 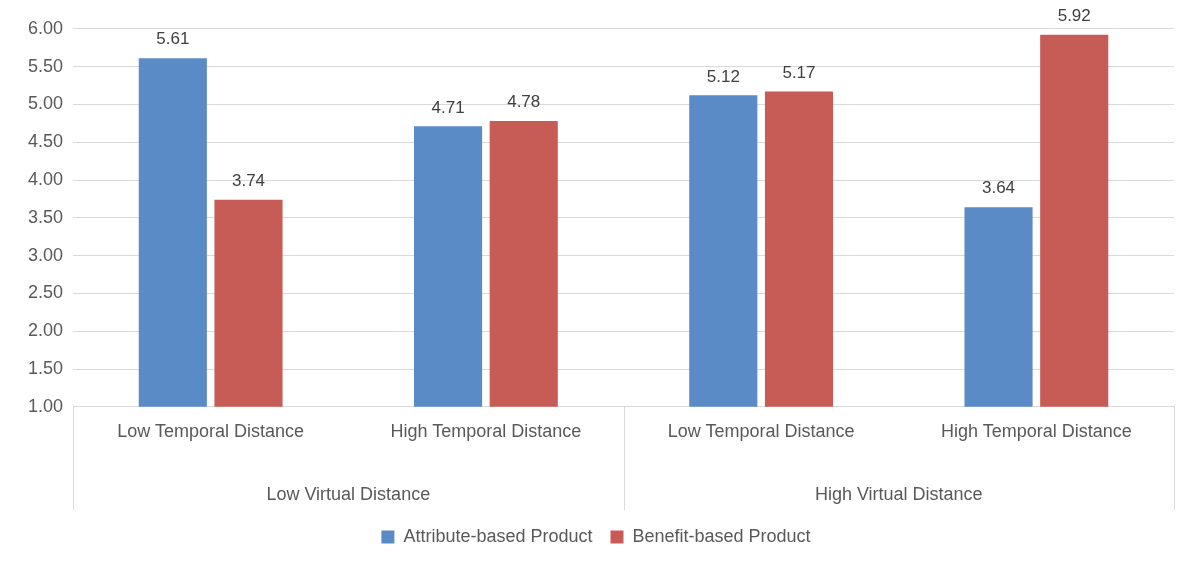 I want to click on y-tick-label: 3.50, so click(x=45, y=216).